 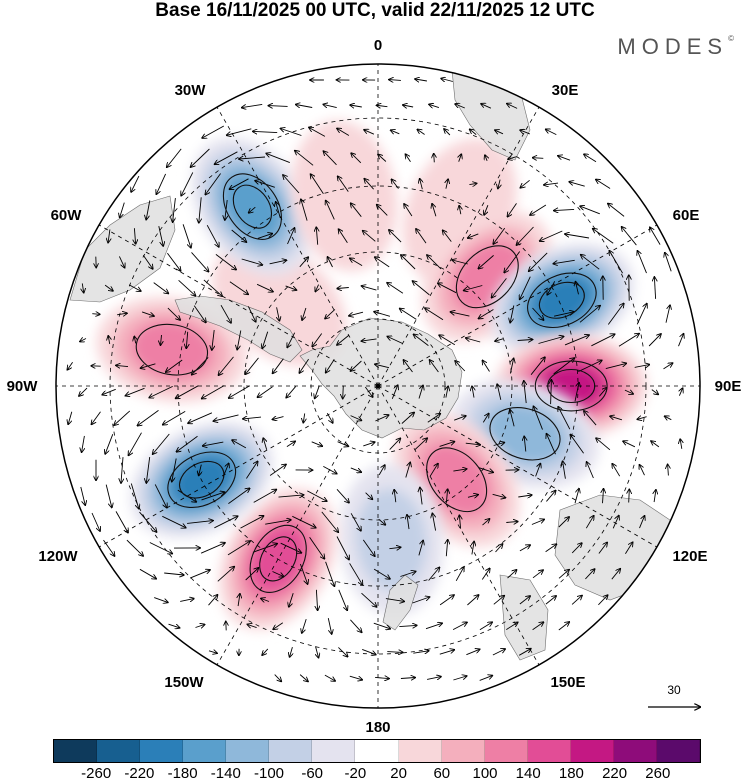 I want to click on lon-label-30e: 30E, so click(x=565, y=90).